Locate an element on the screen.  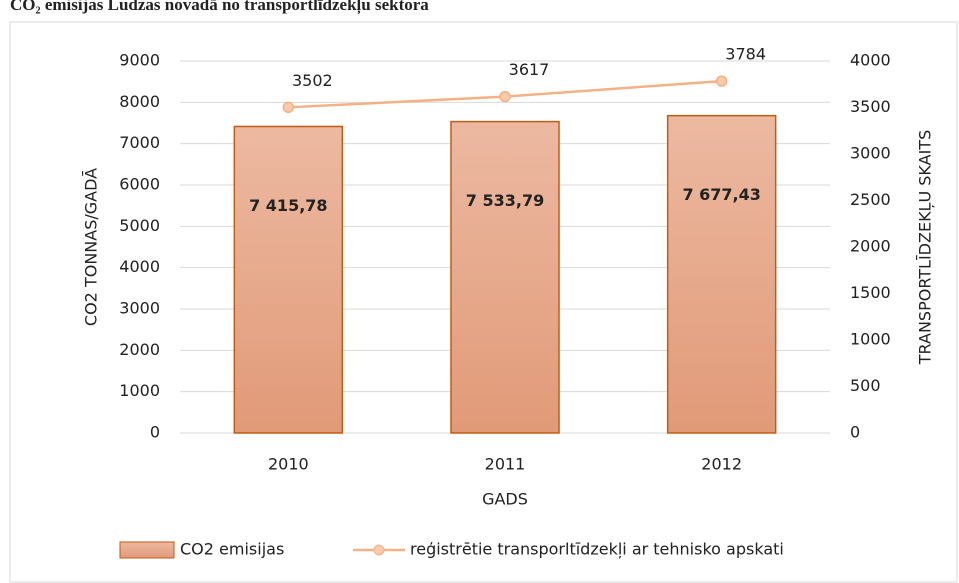
y2-tick-label: 0 is located at coordinates (855, 432).